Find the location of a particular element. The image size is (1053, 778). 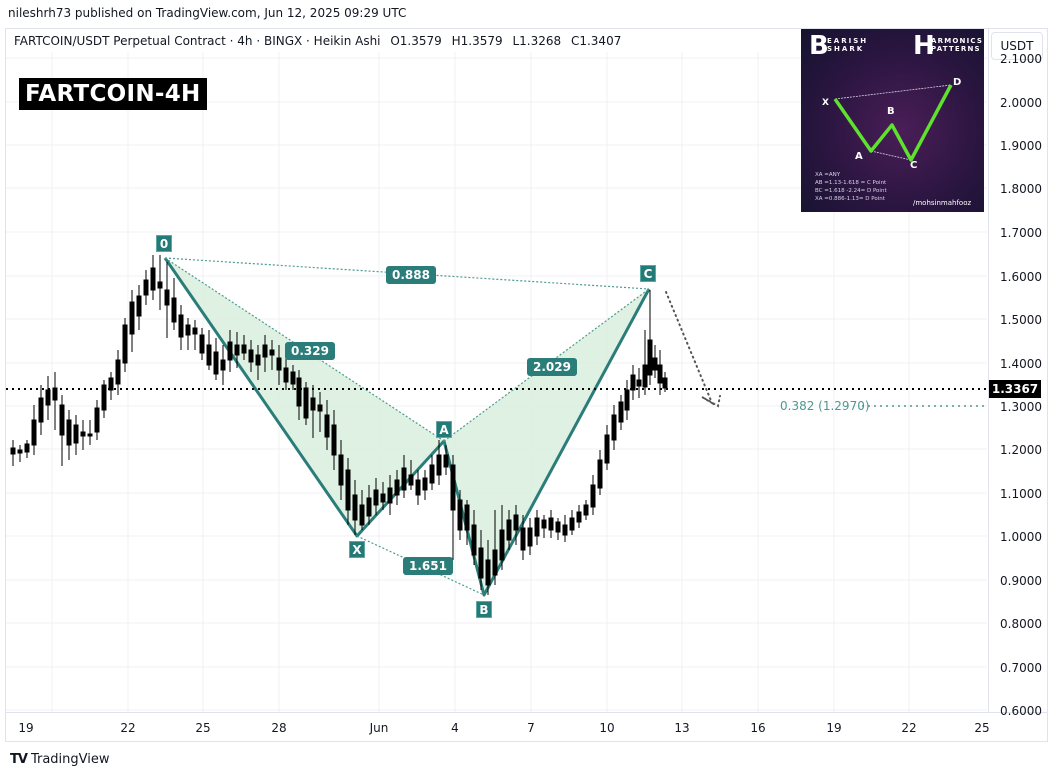

currency-button: USDT is located at coordinates (1017, 46).